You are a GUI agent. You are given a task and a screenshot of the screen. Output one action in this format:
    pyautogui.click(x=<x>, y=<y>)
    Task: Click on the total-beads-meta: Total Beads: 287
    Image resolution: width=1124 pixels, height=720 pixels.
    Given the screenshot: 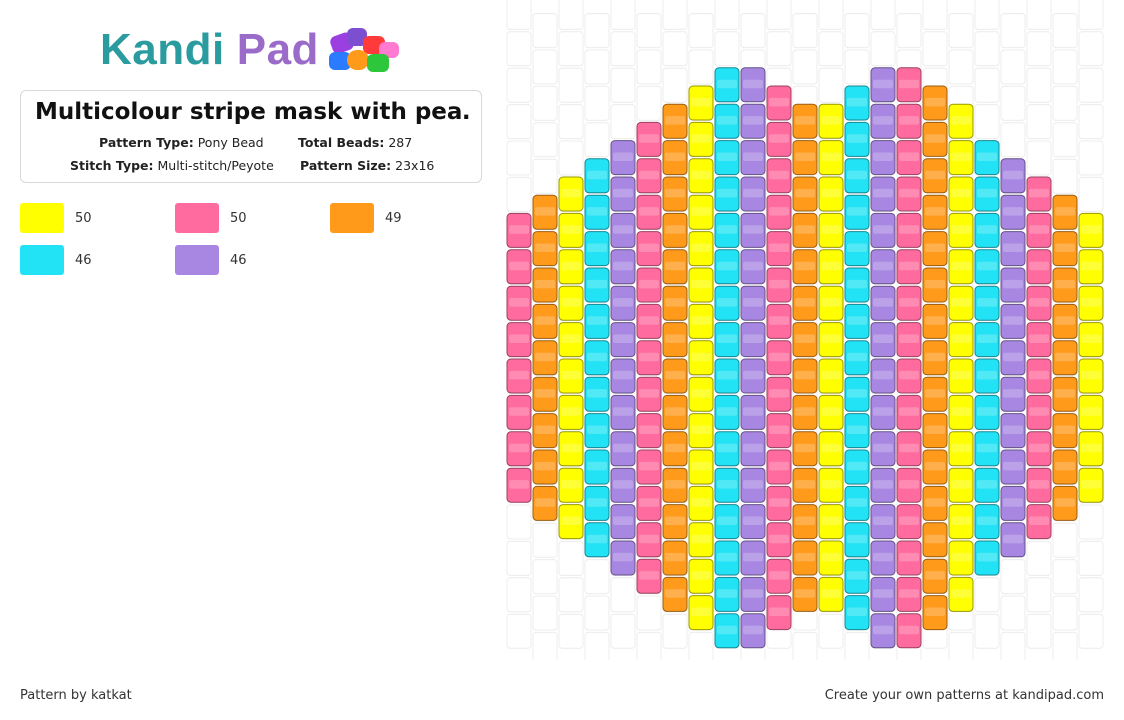 What is the action you would take?
    pyautogui.click(x=355, y=142)
    